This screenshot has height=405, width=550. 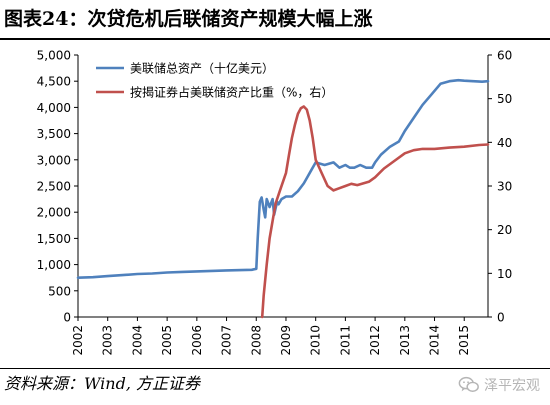 I want to click on legend-label: 美联储总资产（十亿美元）, so click(x=202, y=68).